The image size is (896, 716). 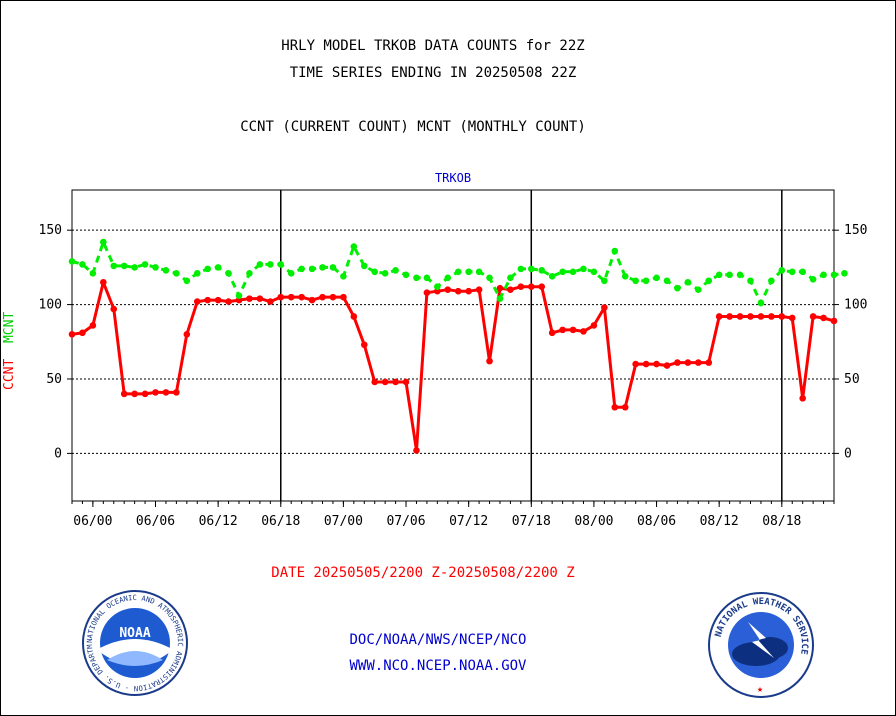 What do you see at coordinates (855, 305) in the screenshot?
I see `y-tick-label-right: 100` at bounding box center [855, 305].